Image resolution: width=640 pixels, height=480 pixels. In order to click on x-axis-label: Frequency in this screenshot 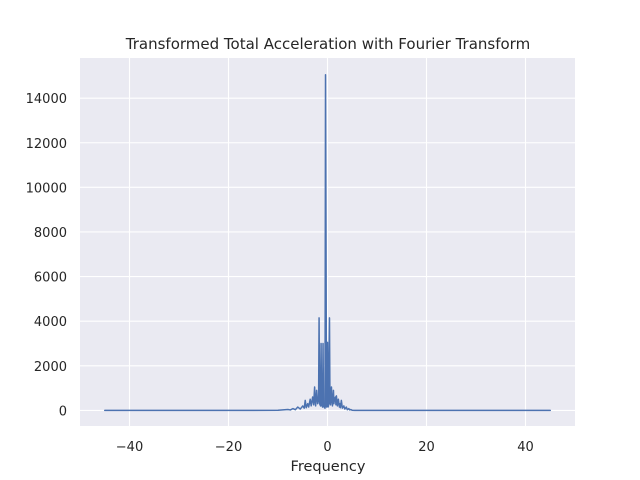, I will do `click(328, 467)`.